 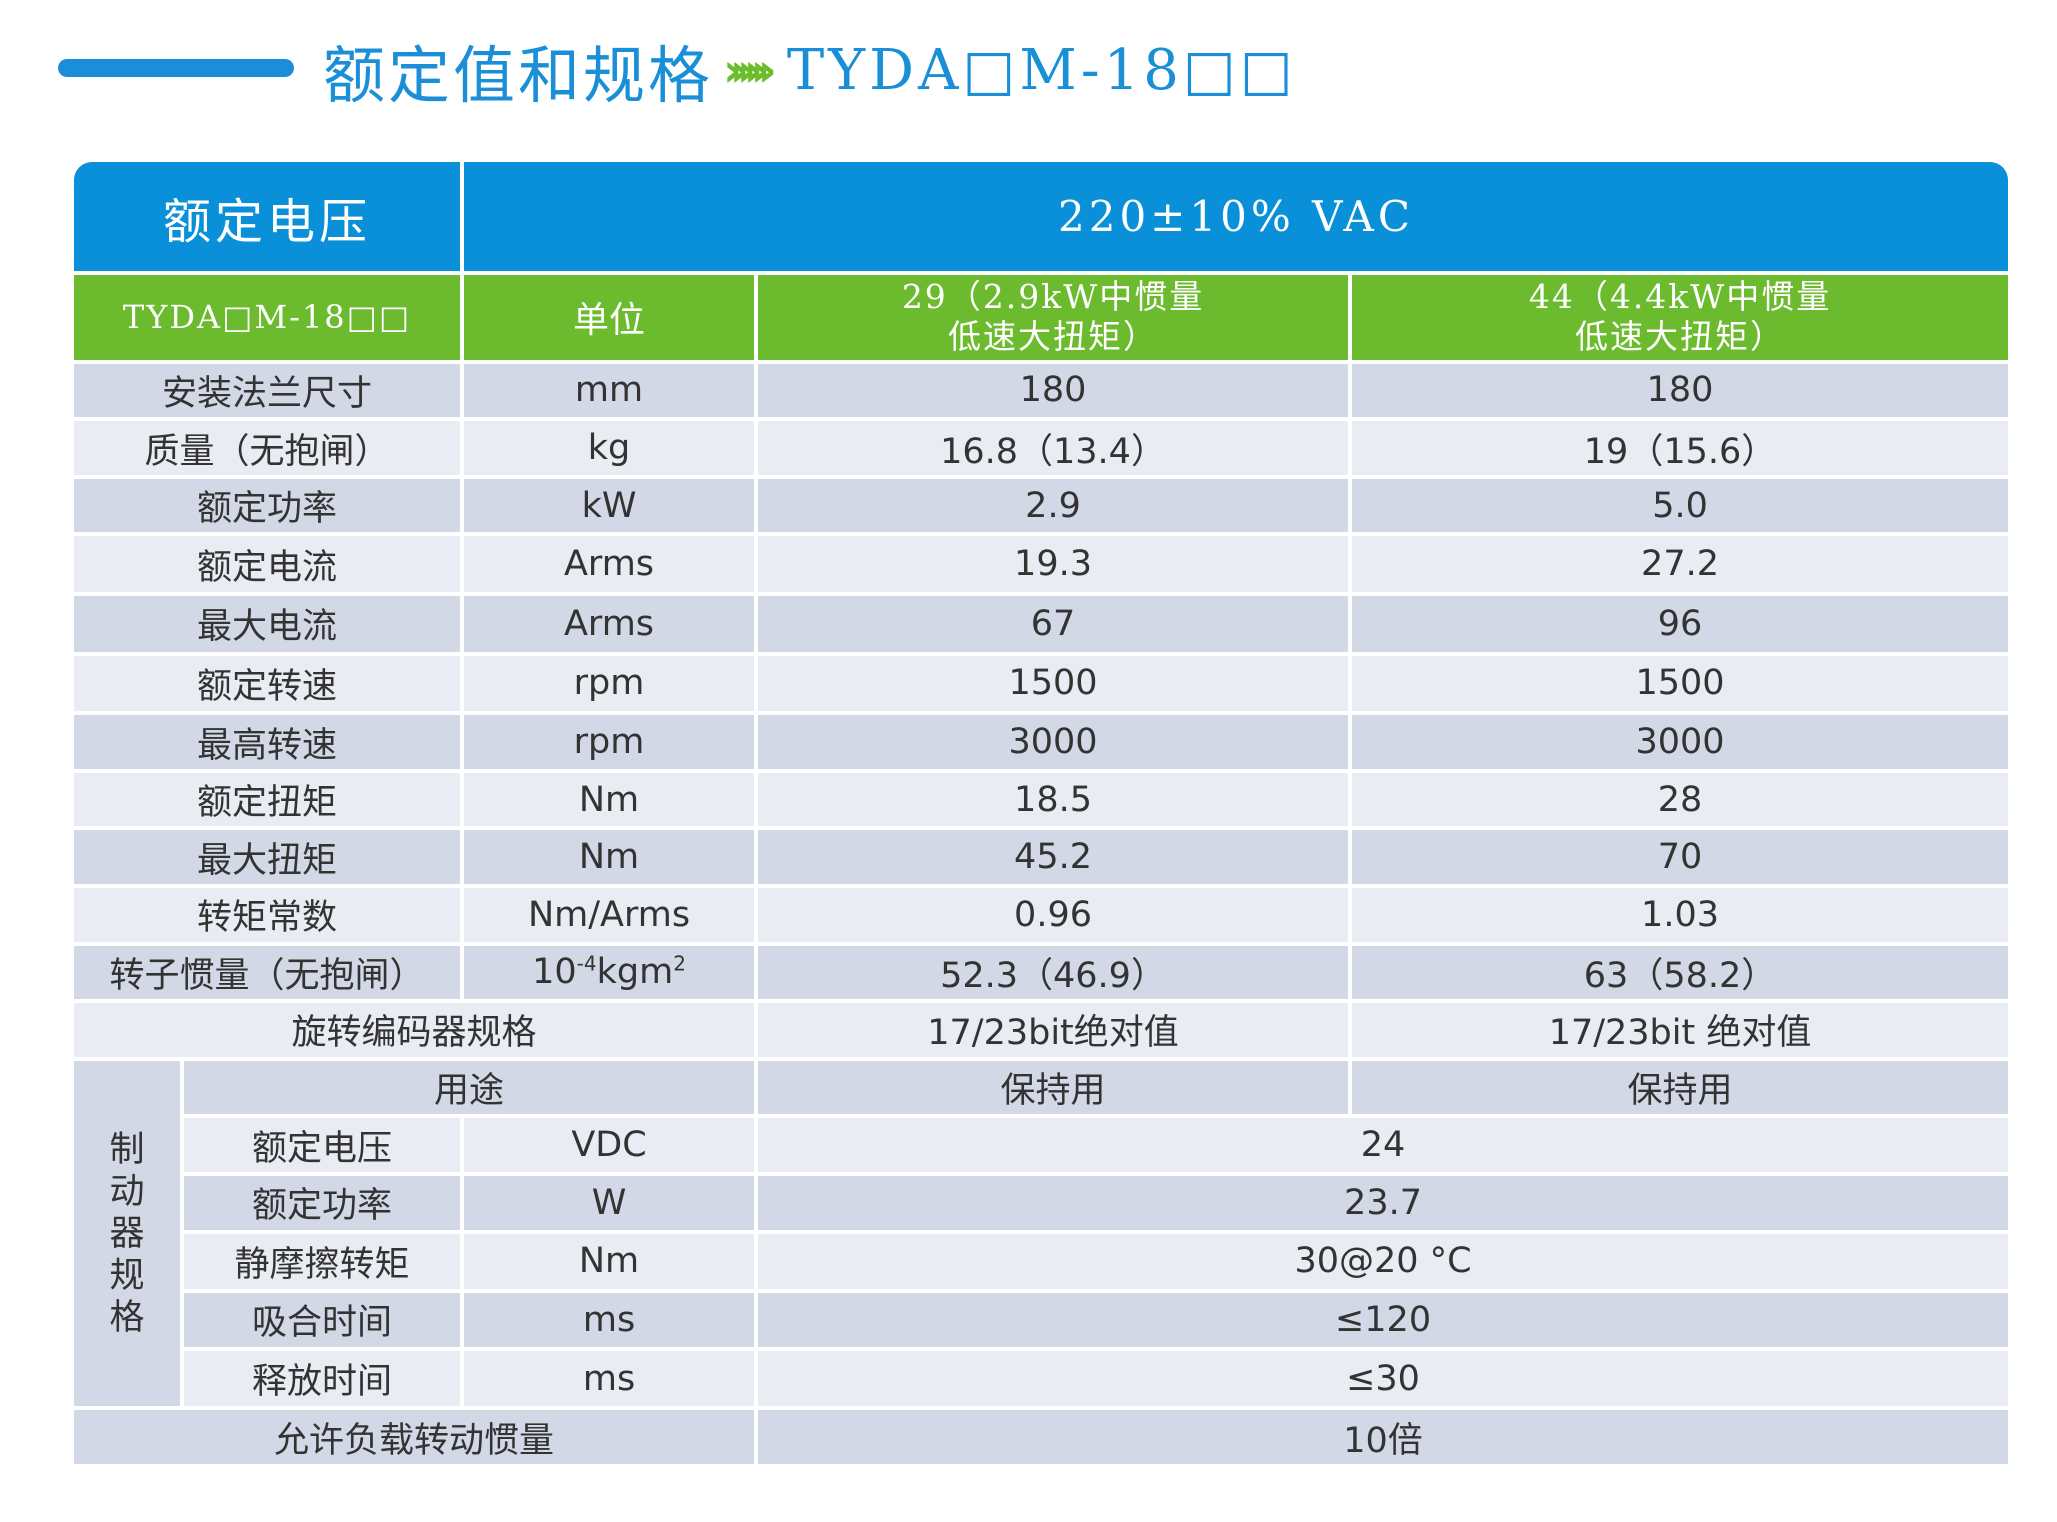 I want to click on row-label: 释放时间, so click(x=322, y=1378).